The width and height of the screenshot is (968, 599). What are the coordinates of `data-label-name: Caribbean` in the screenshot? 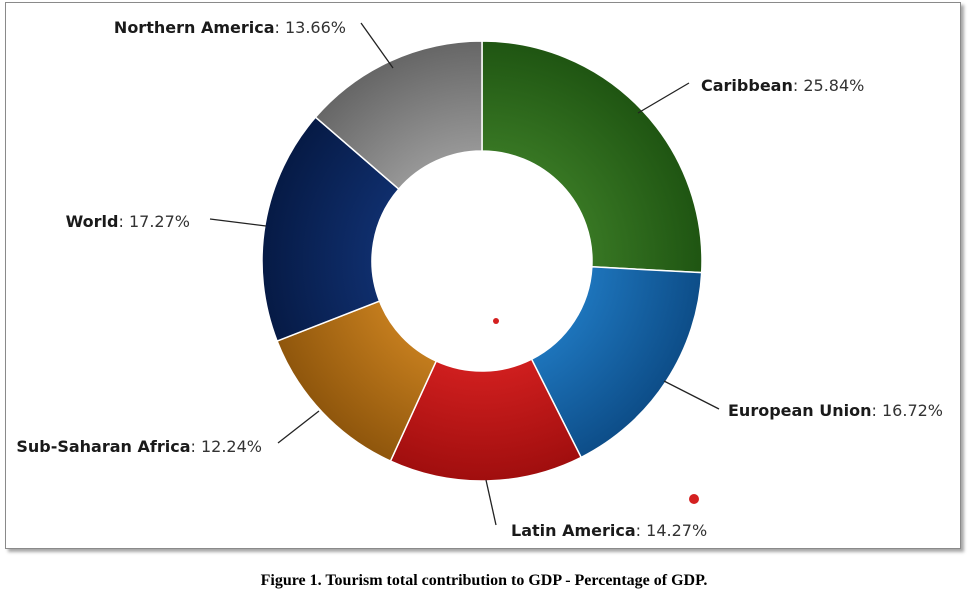 It's located at (747, 85).